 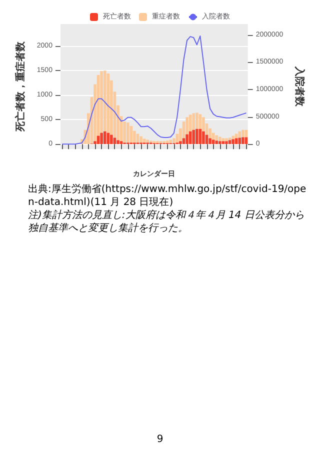 I want to click on y2-axis-title: 入院者数, so click(x=300, y=87).